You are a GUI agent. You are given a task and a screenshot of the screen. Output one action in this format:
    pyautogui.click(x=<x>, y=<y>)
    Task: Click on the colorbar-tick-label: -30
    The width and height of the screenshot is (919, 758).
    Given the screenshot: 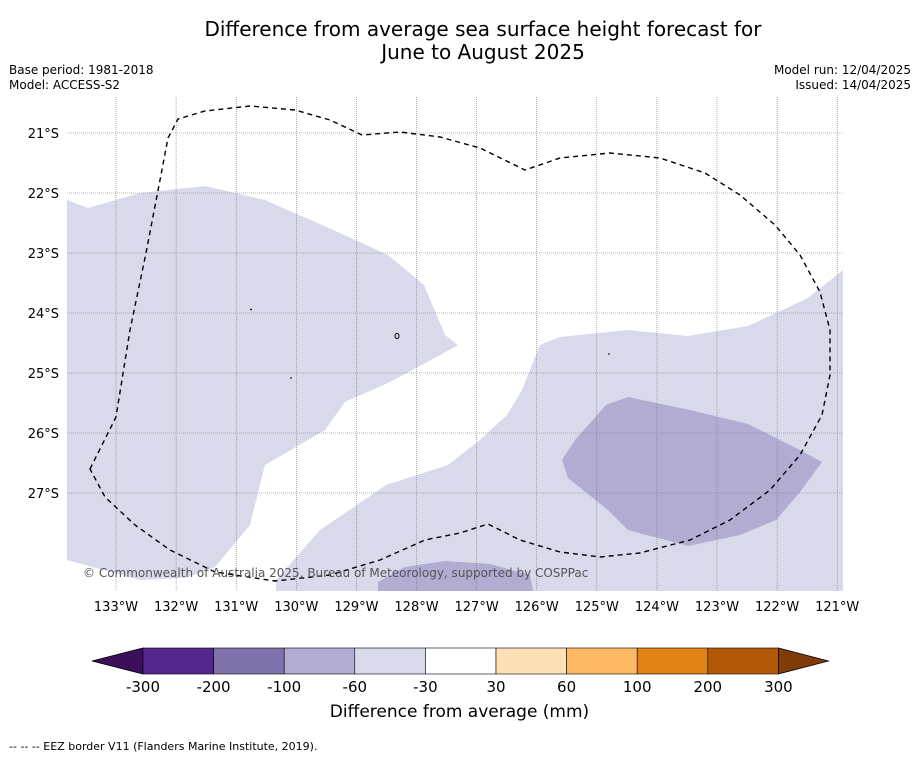 What is the action you would take?
    pyautogui.click(x=425, y=686)
    